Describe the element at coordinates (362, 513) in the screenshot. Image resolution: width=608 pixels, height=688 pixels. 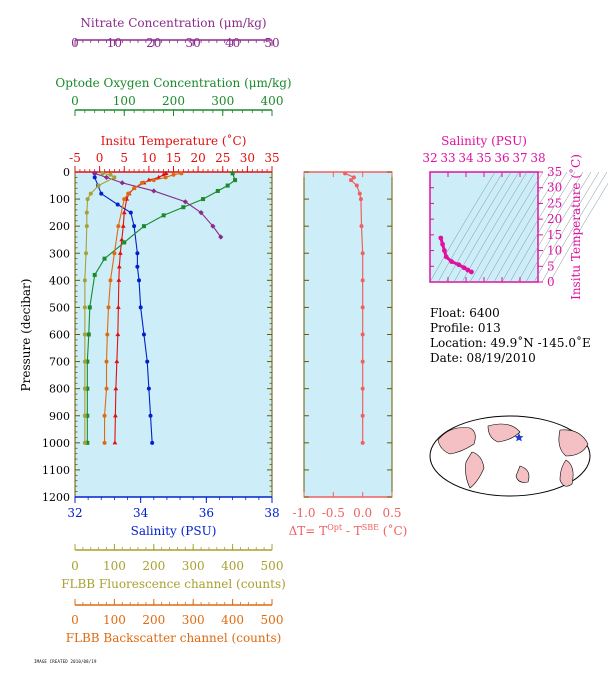
I see `delta-tick-label: 0.0` at that location.